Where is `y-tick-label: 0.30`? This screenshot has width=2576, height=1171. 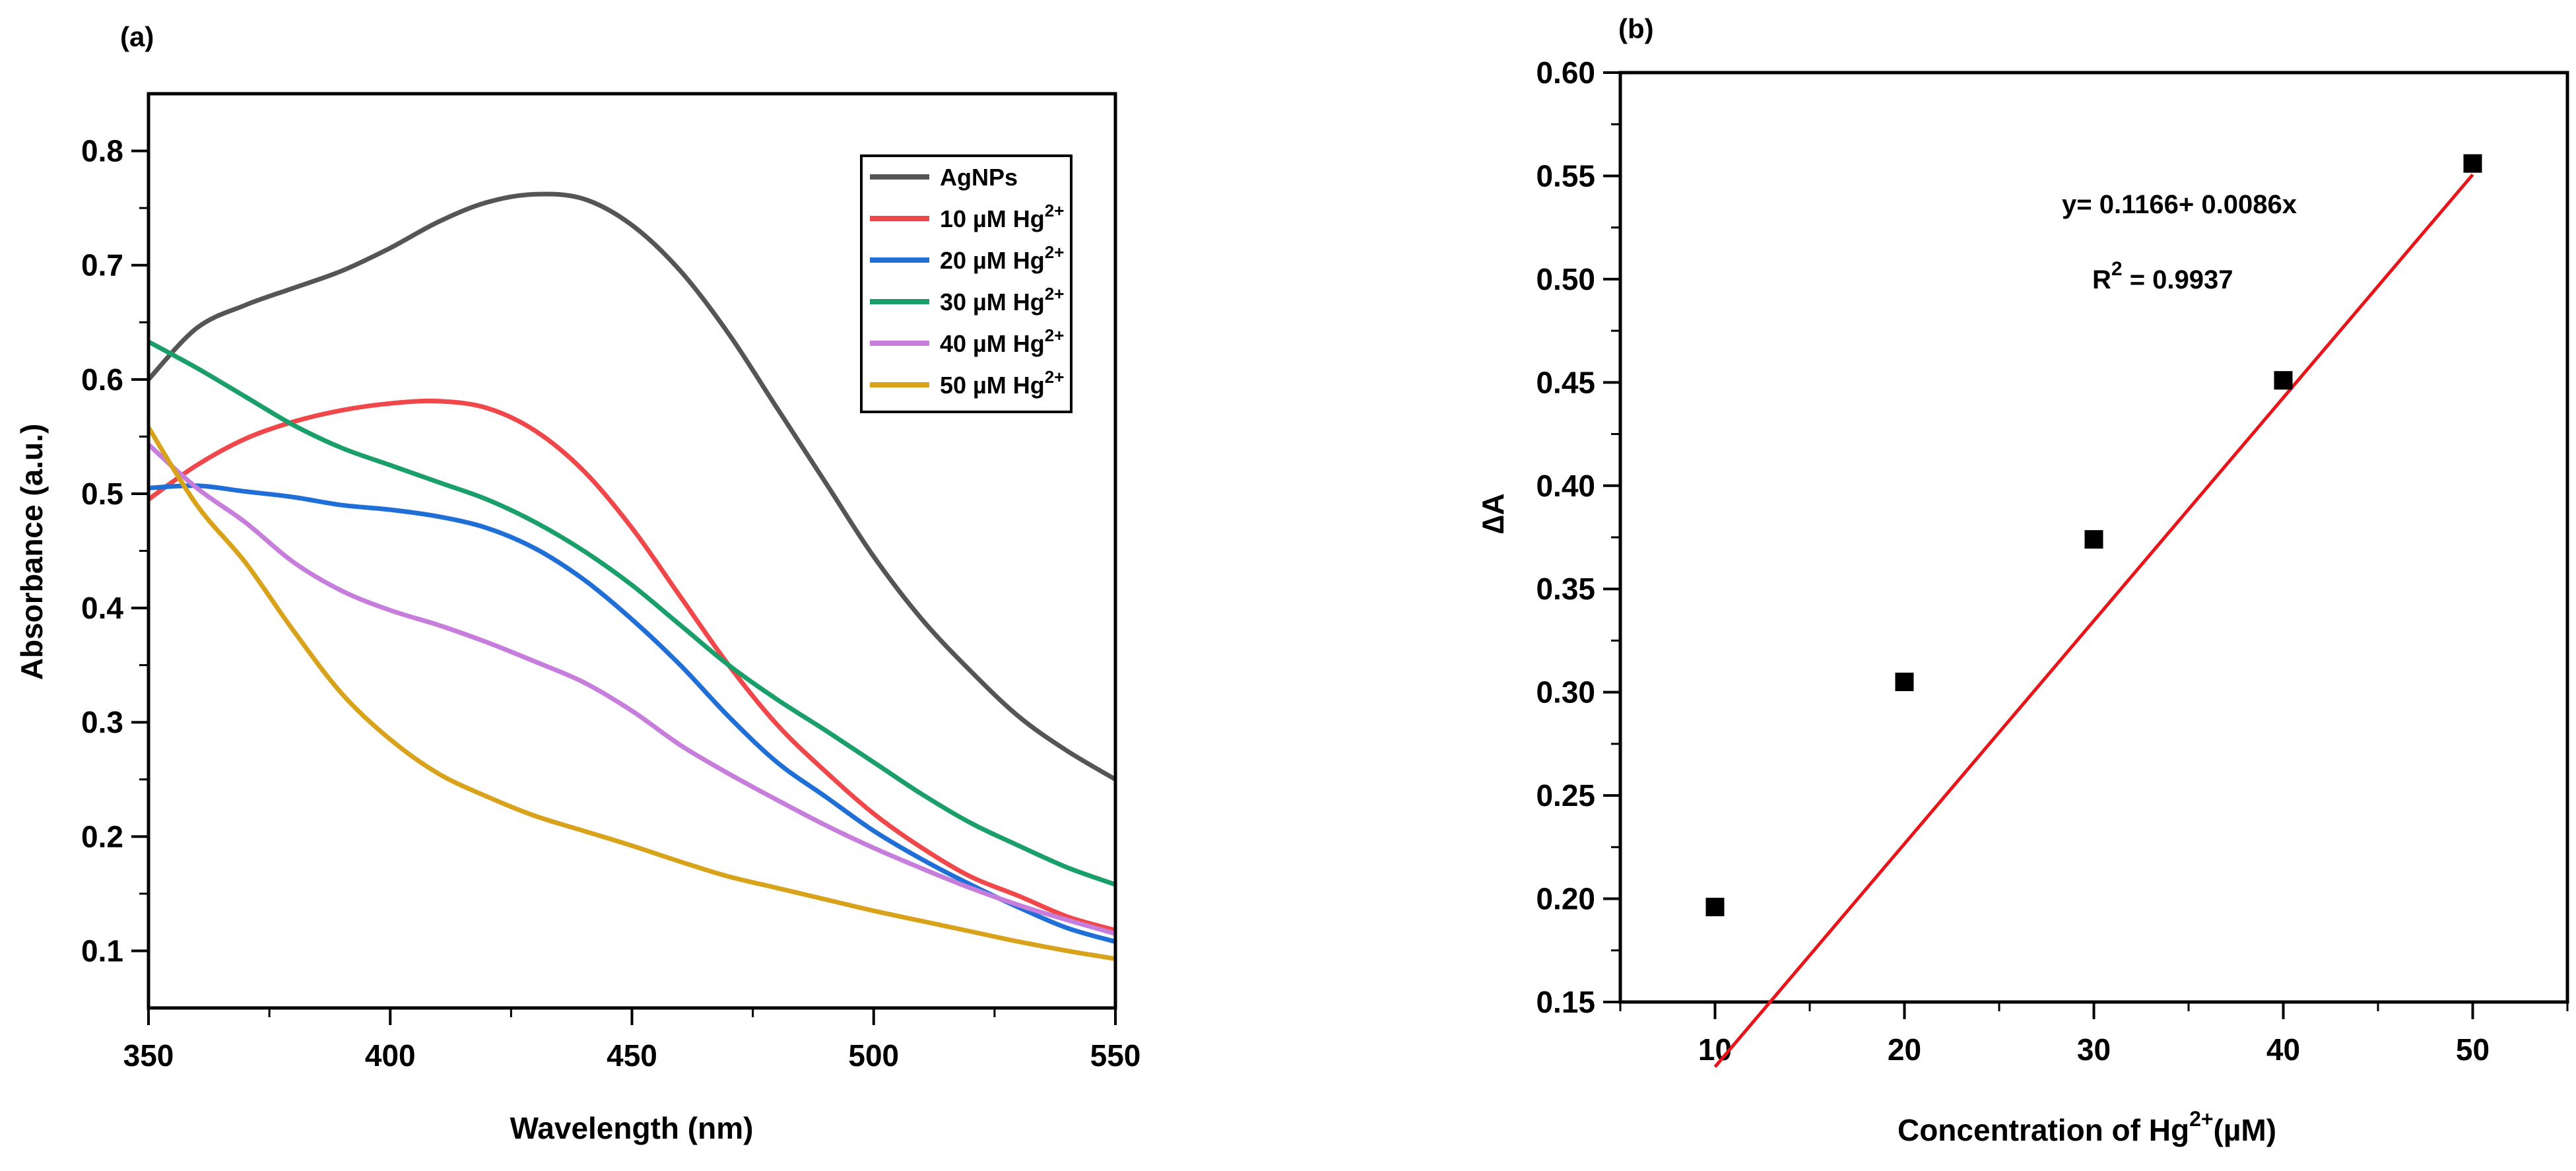
y-tick-label: 0.30 is located at coordinates (1565, 692).